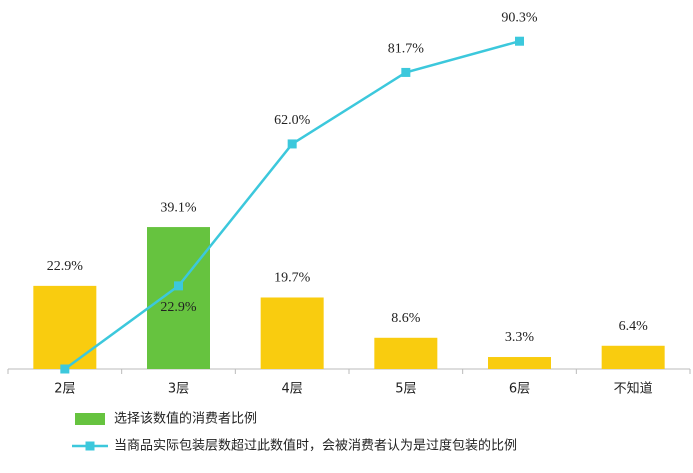 The image size is (693, 473). Describe the element at coordinates (405, 389) in the screenshot. I see `x-tick-label: 5层` at that location.